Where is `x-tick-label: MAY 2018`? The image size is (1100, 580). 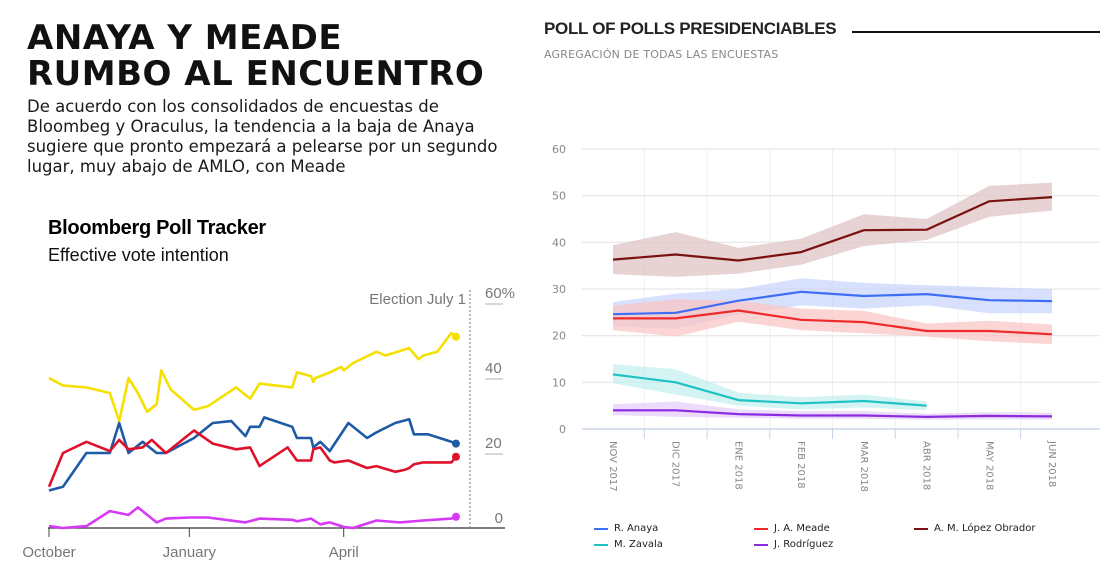 x-tick-label: MAY 2018 is located at coordinates (988, 465).